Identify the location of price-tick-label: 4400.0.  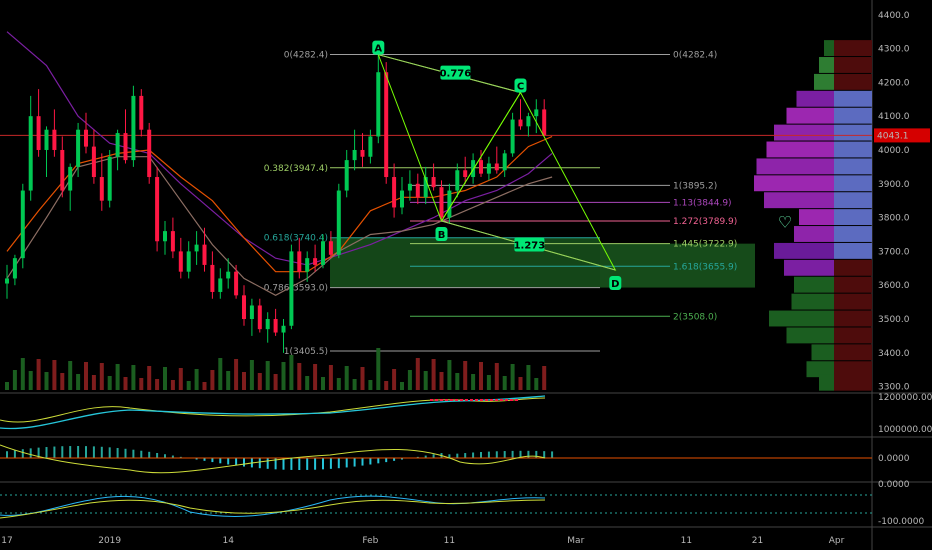
(894, 16).